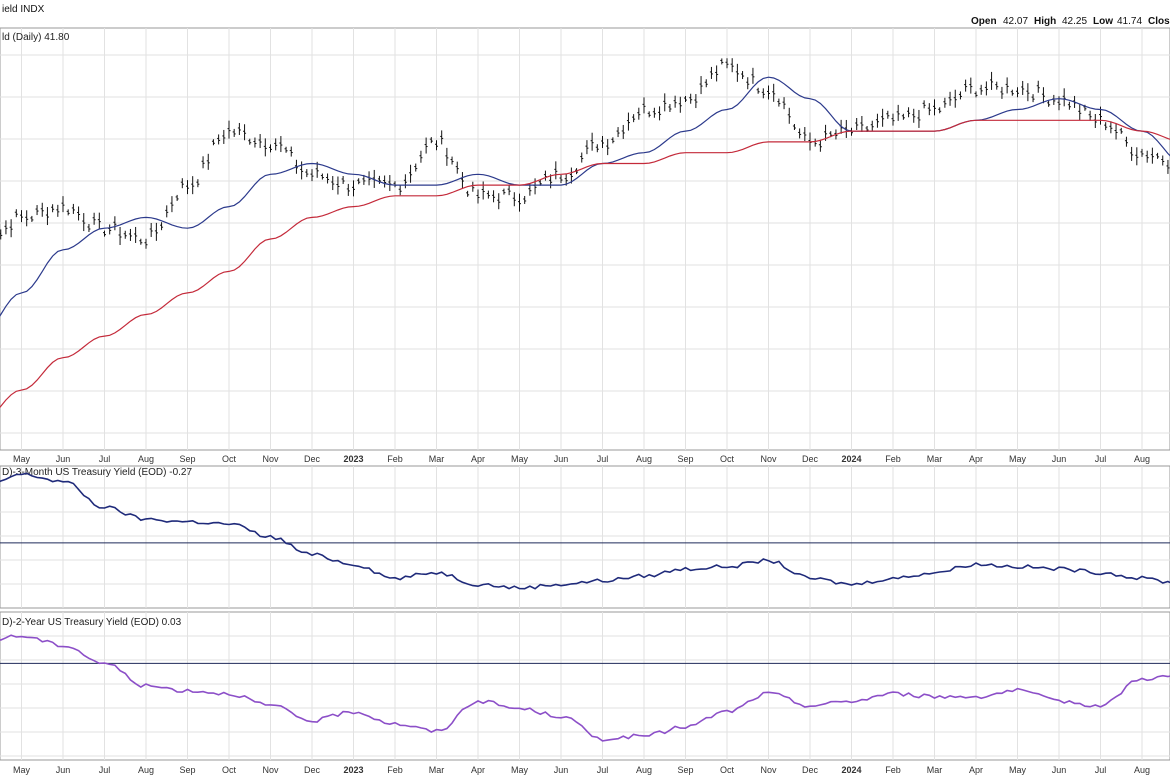 The image size is (1170, 779). I want to click on high-value: 42.25, so click(1074, 21).